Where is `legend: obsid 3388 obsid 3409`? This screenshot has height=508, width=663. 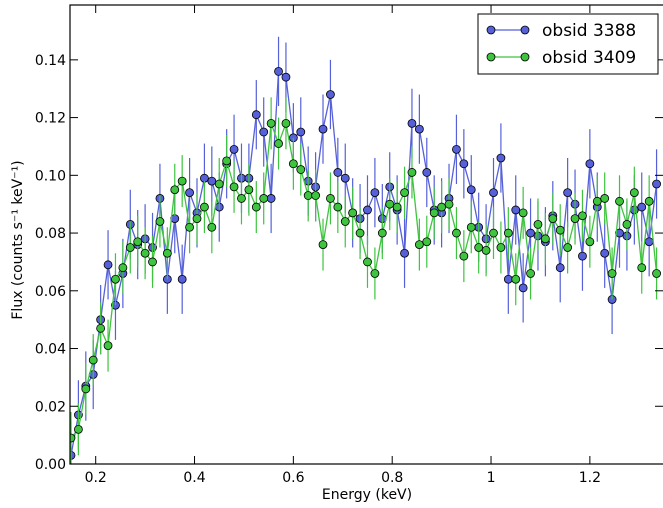
legend: obsid 3388 obsid 3409 is located at coordinates (568, 44).